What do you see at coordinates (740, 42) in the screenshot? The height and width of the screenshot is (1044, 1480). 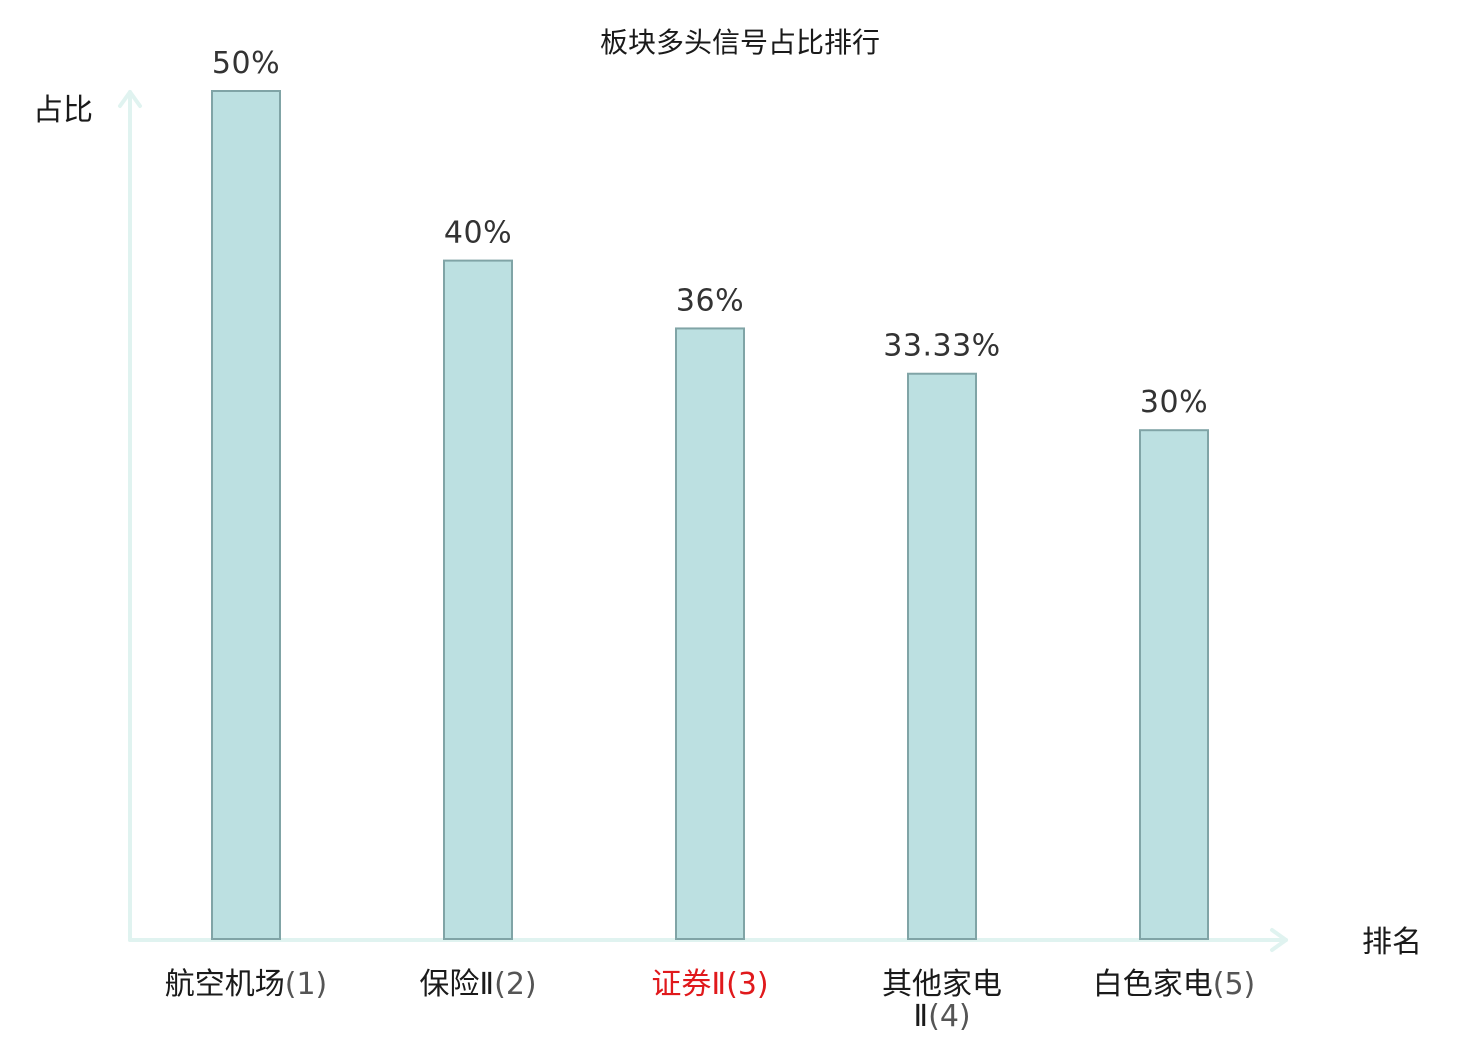 I see `chart-title: 板块多头信号占比排行` at bounding box center [740, 42].